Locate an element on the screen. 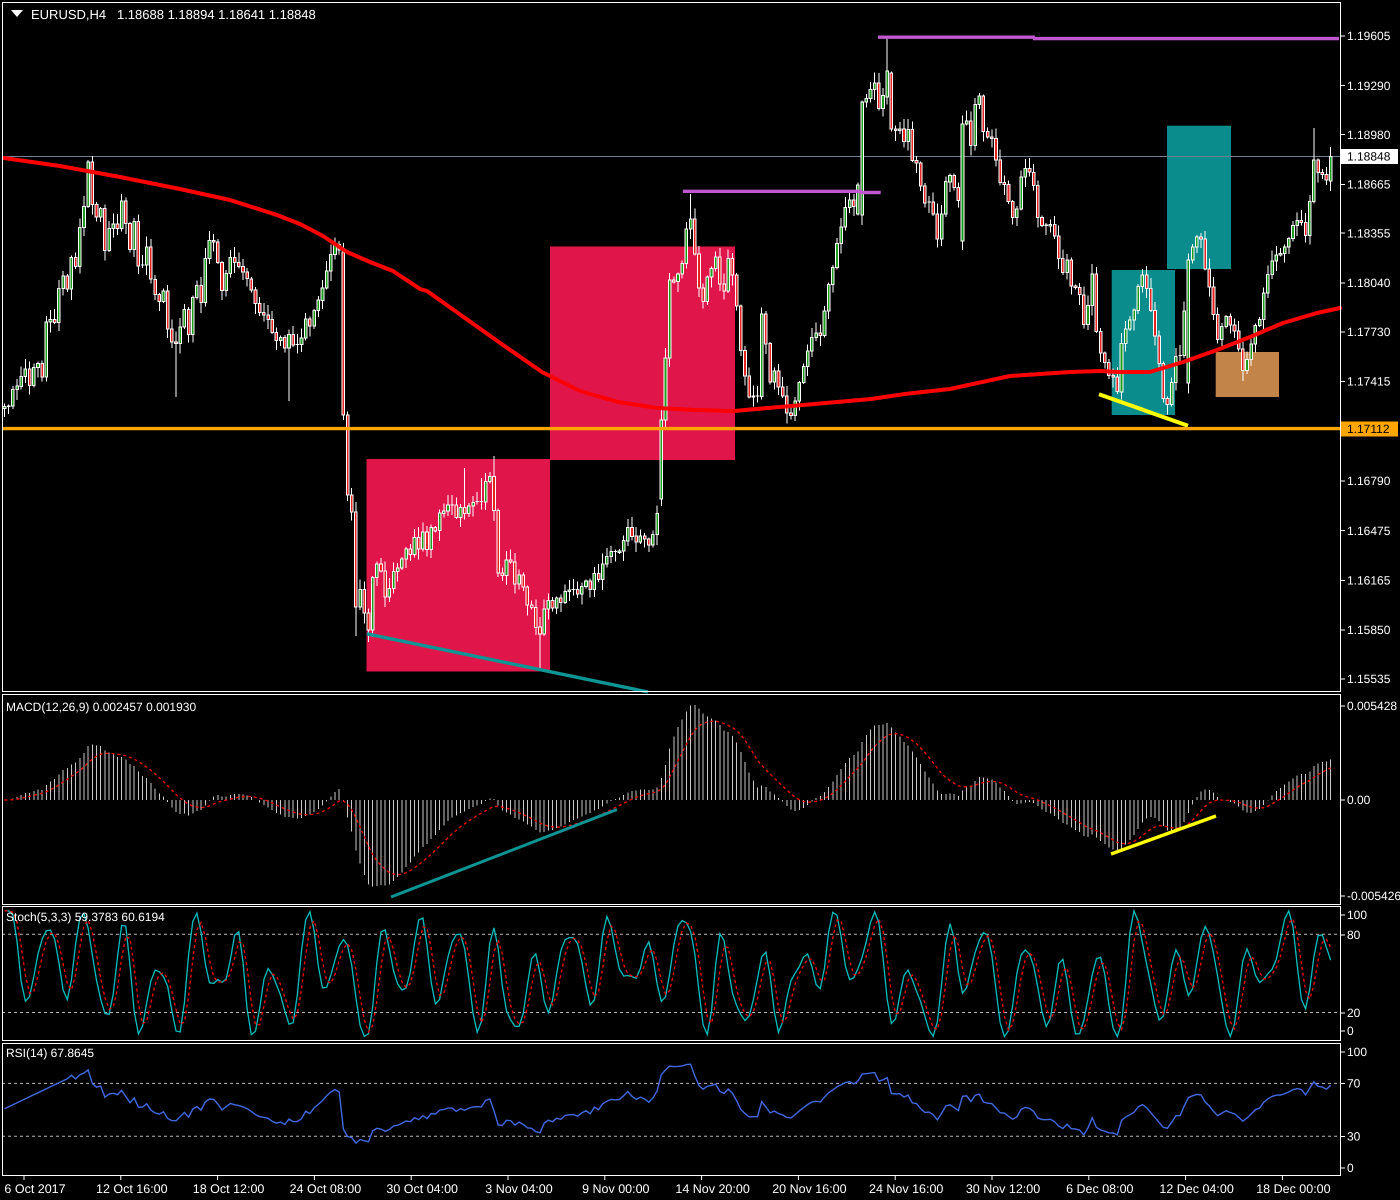 The height and width of the screenshot is (1200, 1400). svg-text: 1.16475 is located at coordinates (1369, 531).